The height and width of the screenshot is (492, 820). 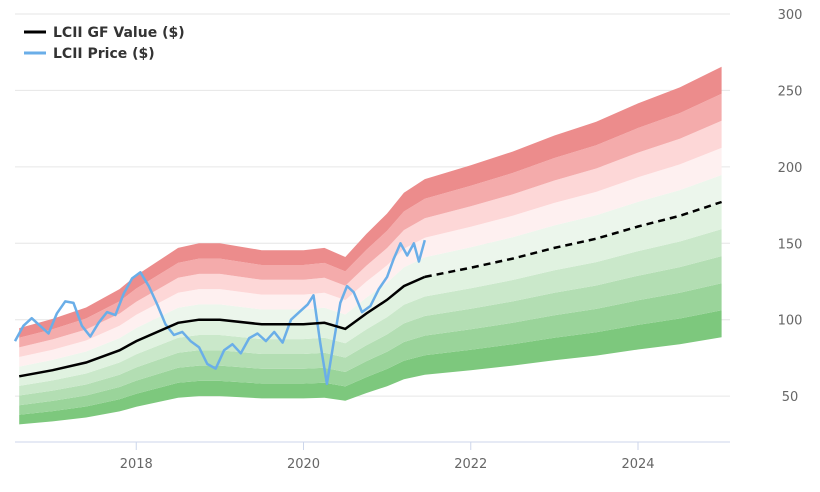 What do you see at coordinates (119, 33) in the screenshot?
I see `legend-label-gf-value: LCII GF Value ($)` at bounding box center [119, 33].